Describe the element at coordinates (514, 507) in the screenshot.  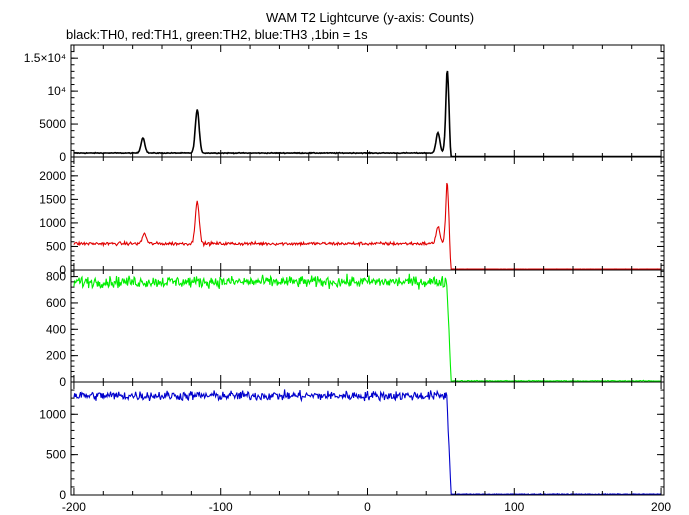
I see `x-tick-label: 100` at that location.